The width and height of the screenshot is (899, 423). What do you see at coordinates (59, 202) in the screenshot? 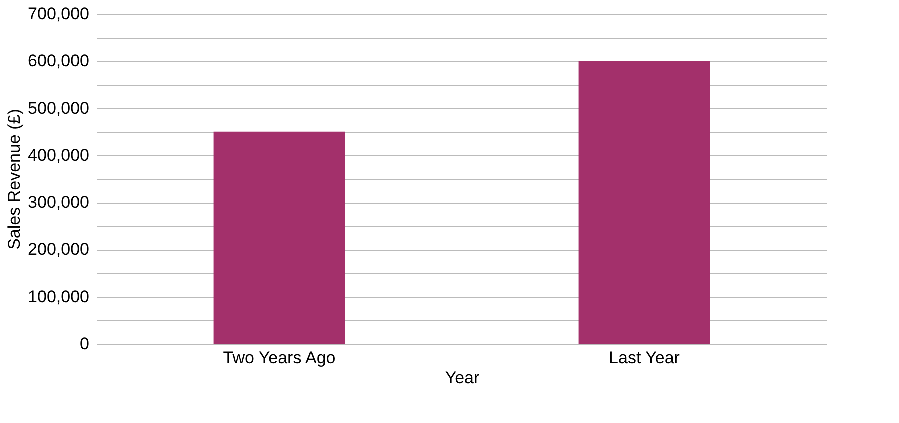
I see `y-tick-label: 300,000` at bounding box center [59, 202].